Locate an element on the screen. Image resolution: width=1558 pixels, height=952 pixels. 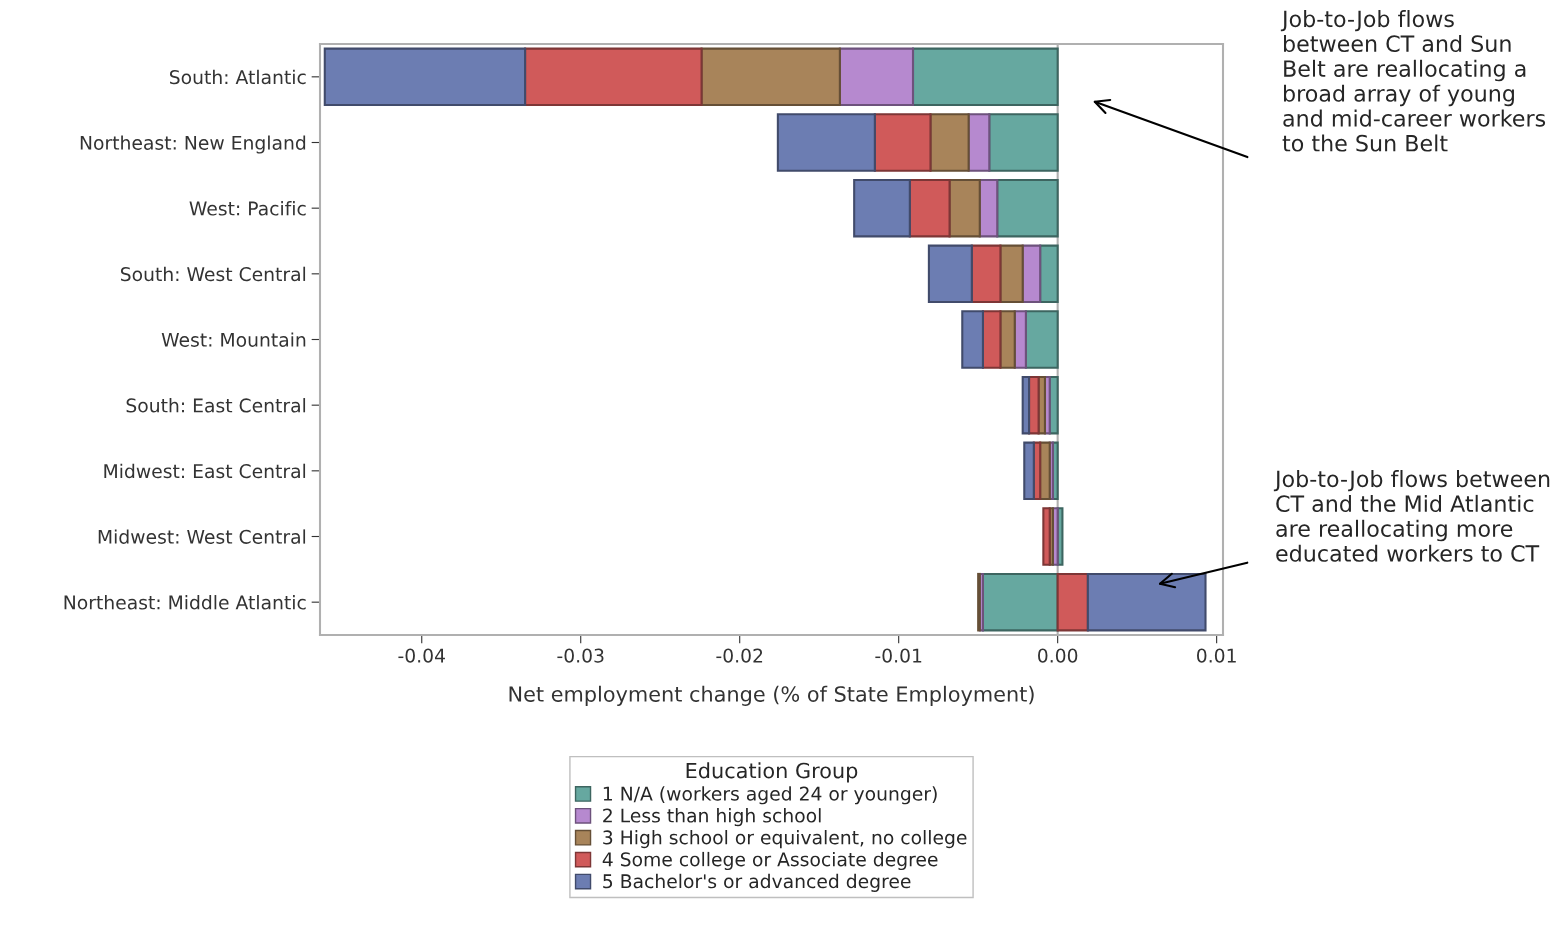
text: Job-to-Job flows between CT and the Mid Atlantic are reallocating more educated workers to CT is located at coordinates (1411, 516).